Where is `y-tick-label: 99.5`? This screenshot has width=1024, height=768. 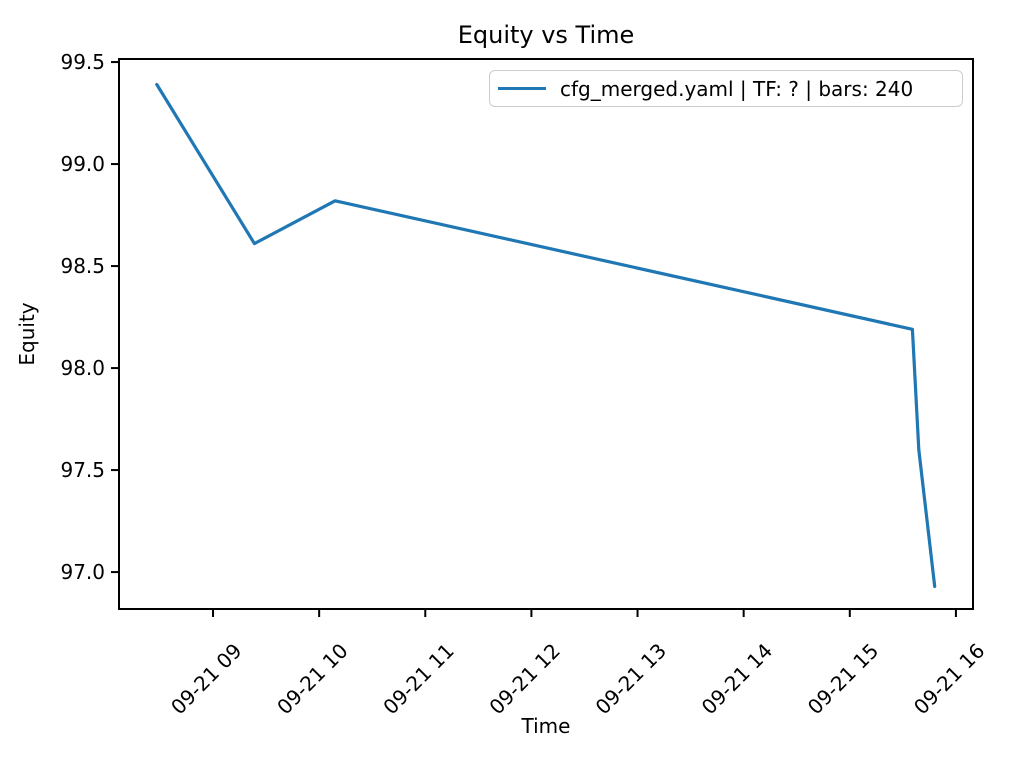
y-tick-label: 99.5 is located at coordinates (82, 62).